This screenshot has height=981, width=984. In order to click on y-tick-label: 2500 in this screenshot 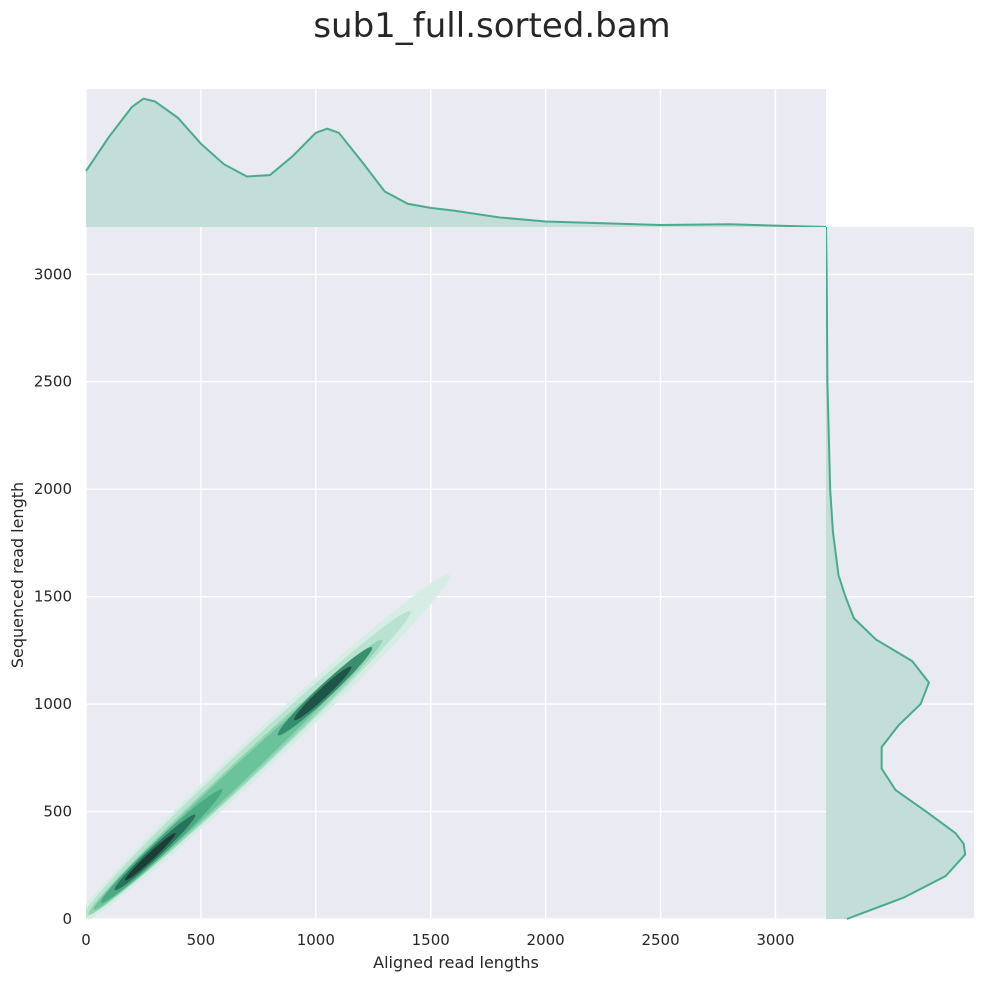, I will do `click(53, 382)`.